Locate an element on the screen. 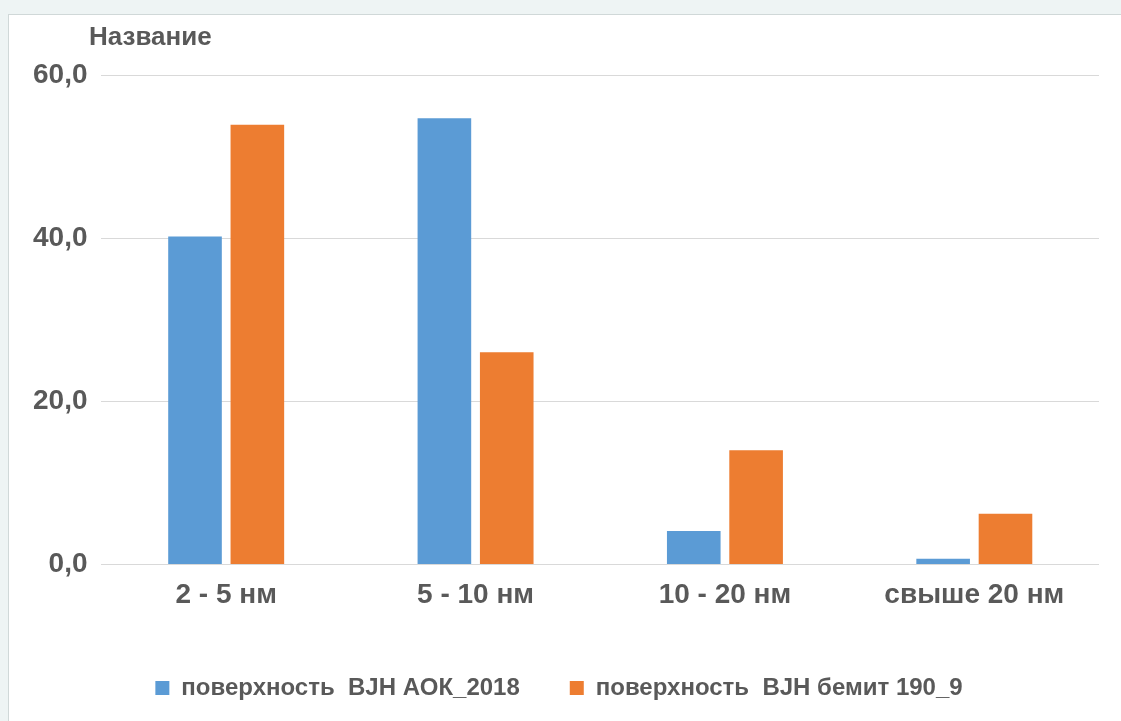  legend-label: поверхность BJH АОК_2018 is located at coordinates (350, 686).